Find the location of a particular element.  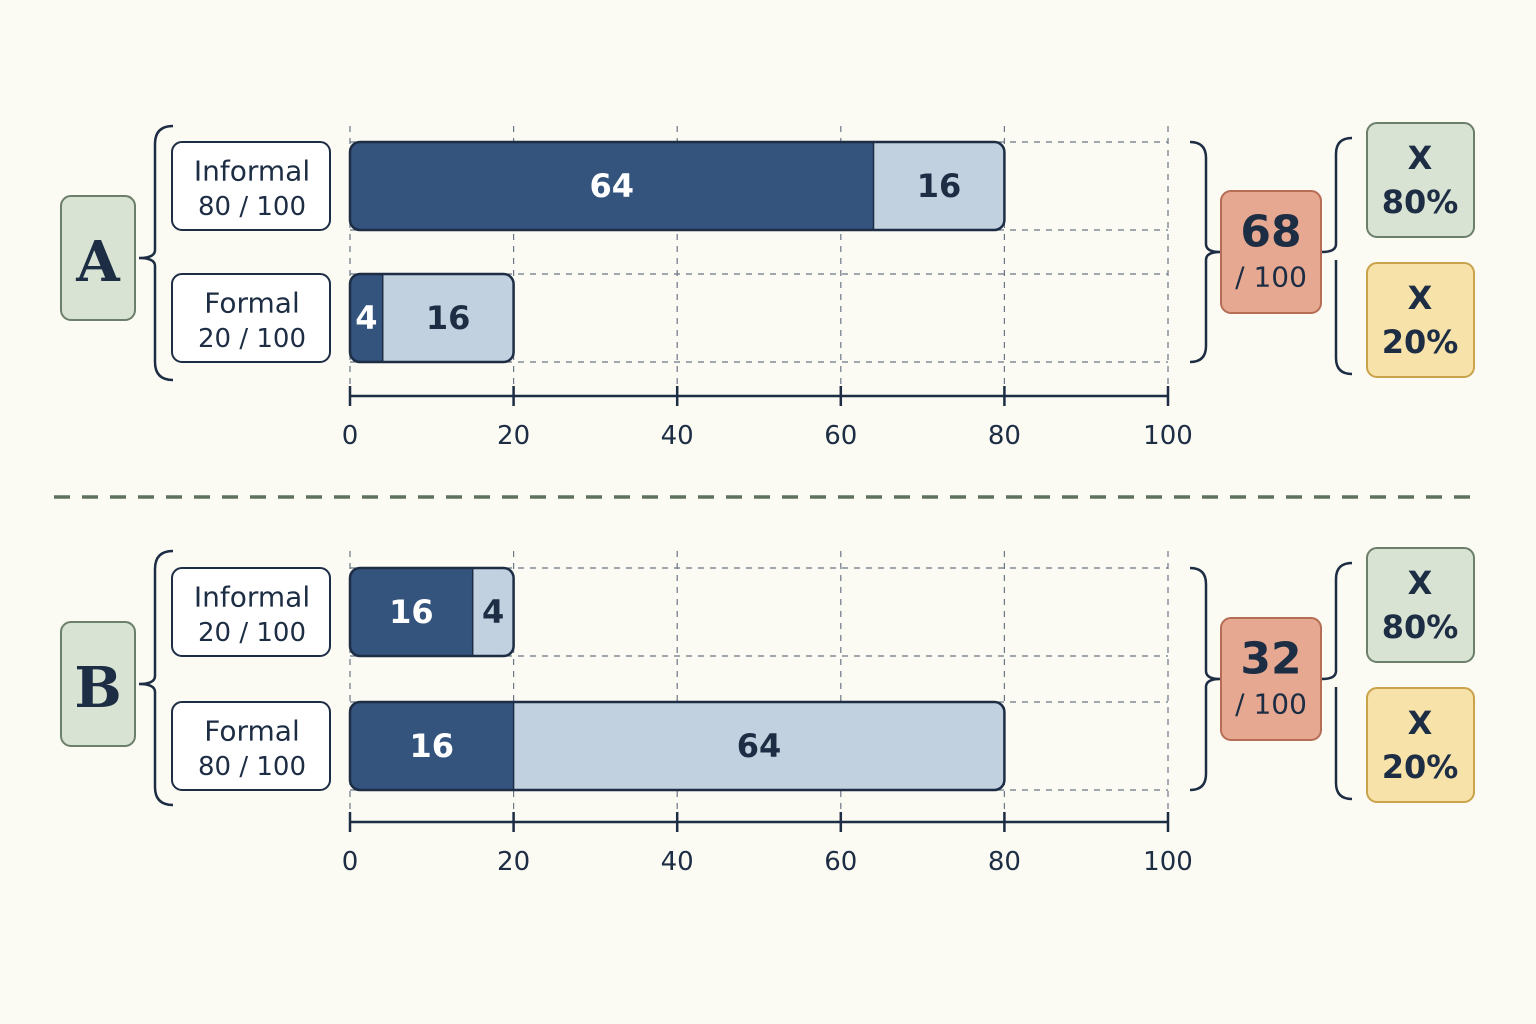

group-label: B is located at coordinates (97, 688).